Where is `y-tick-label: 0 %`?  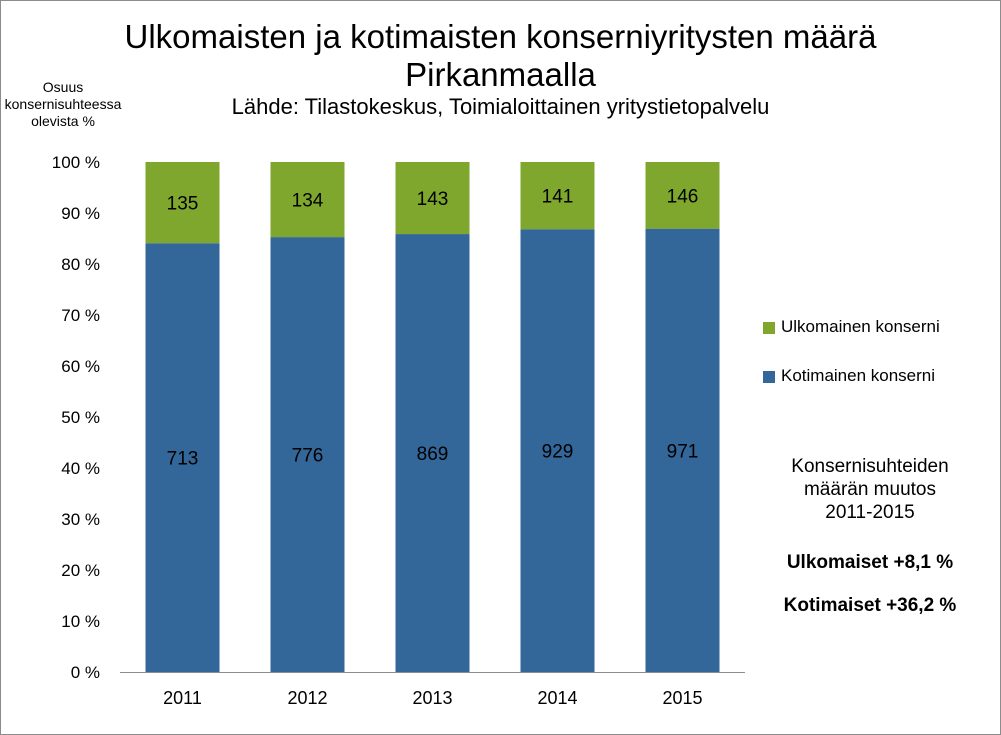
y-tick-label: 0 % is located at coordinates (85, 672).